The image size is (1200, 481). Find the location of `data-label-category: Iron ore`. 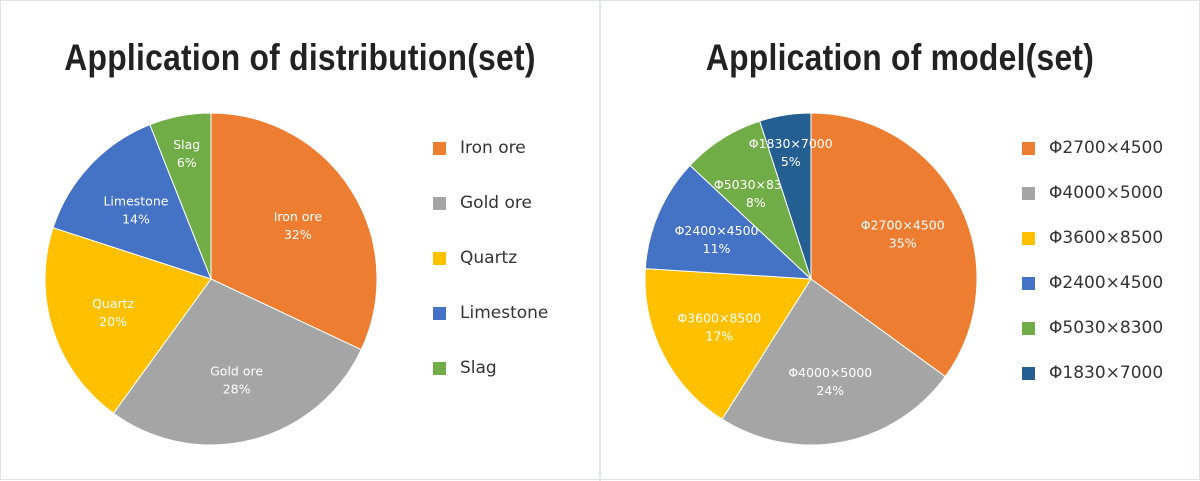

data-label-category: Iron ore is located at coordinates (298, 216).